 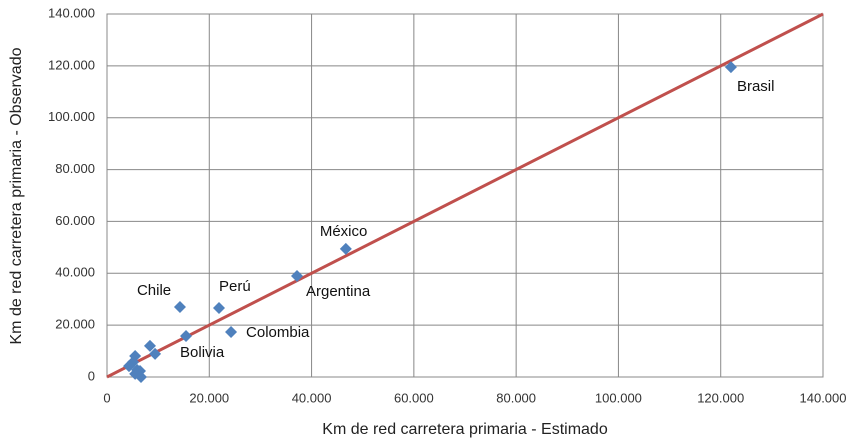 What do you see at coordinates (75, 324) in the screenshot?
I see `y-tick-label: 20.000` at bounding box center [75, 324].